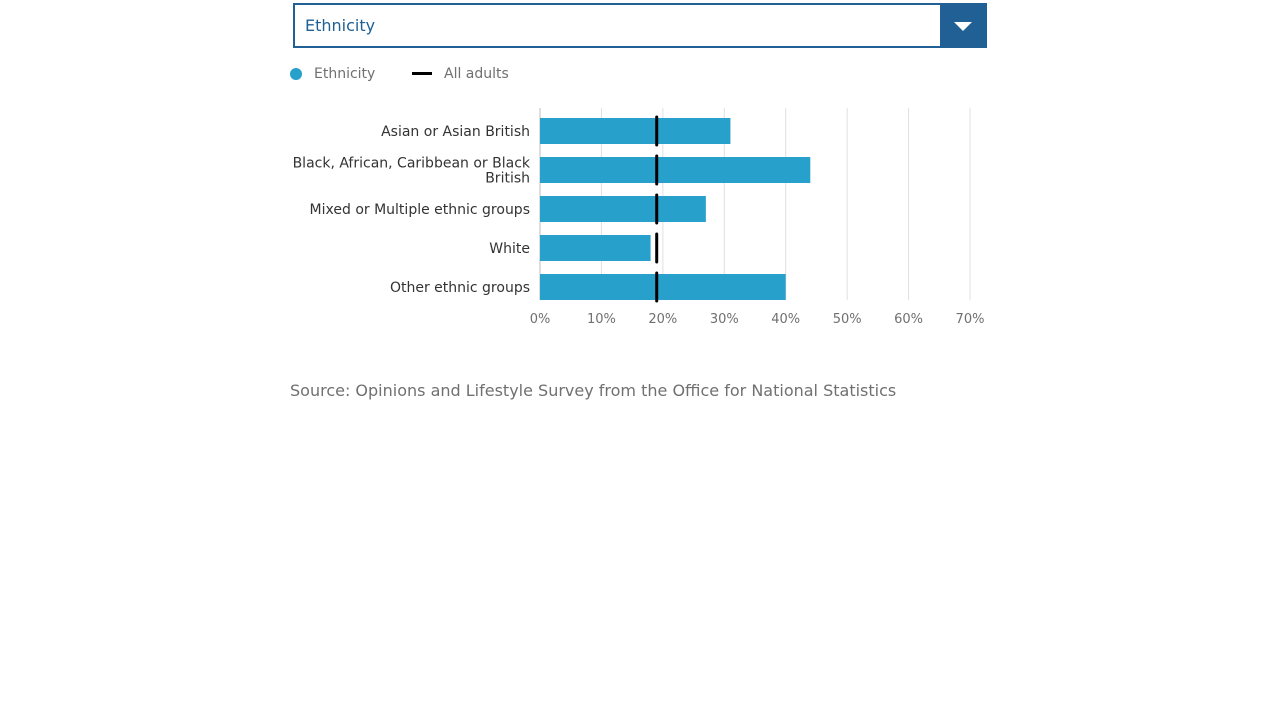 The image size is (1280, 720). I want to click on x-tick-label: 30%, so click(724, 319).